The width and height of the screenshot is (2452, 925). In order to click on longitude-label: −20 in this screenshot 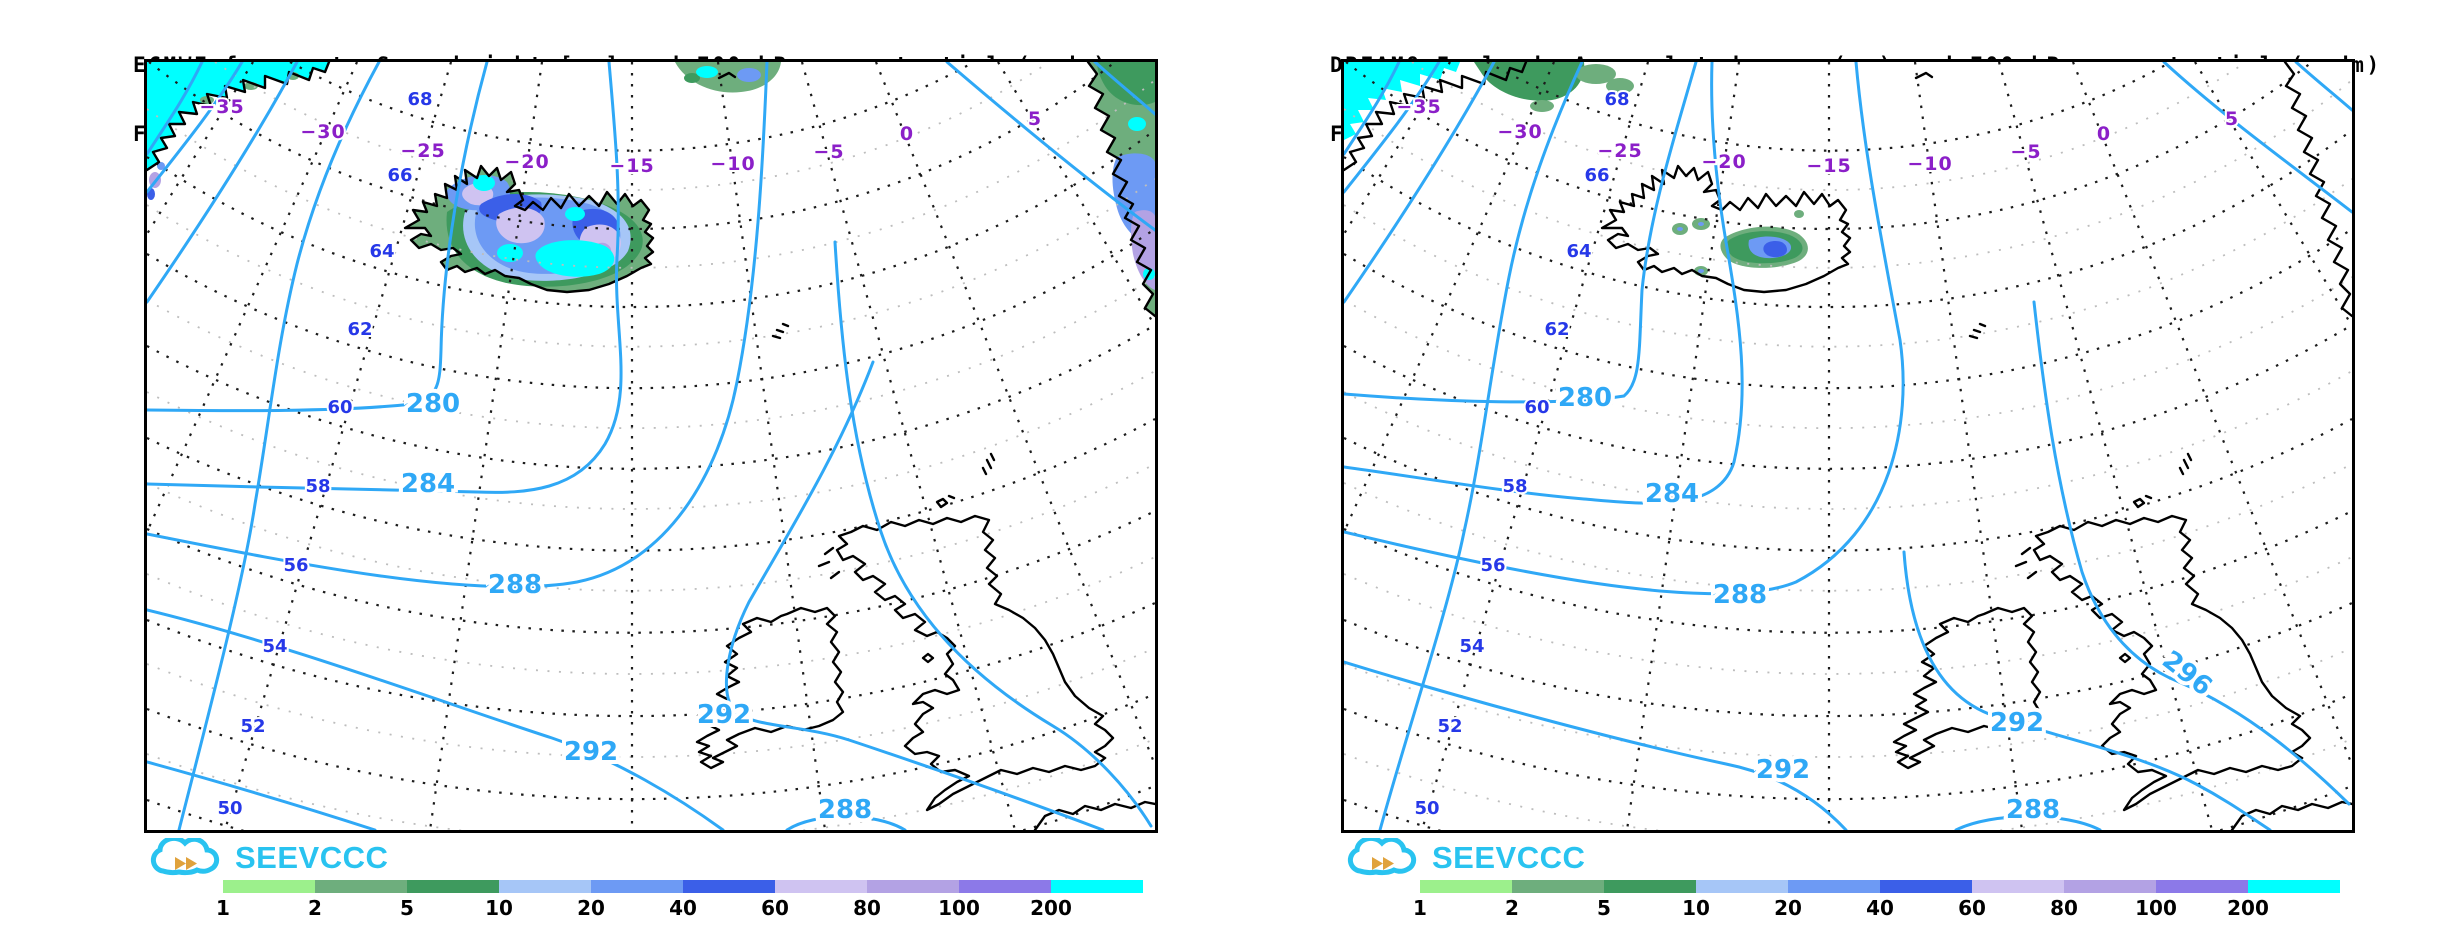, I will do `click(1723, 162)`.